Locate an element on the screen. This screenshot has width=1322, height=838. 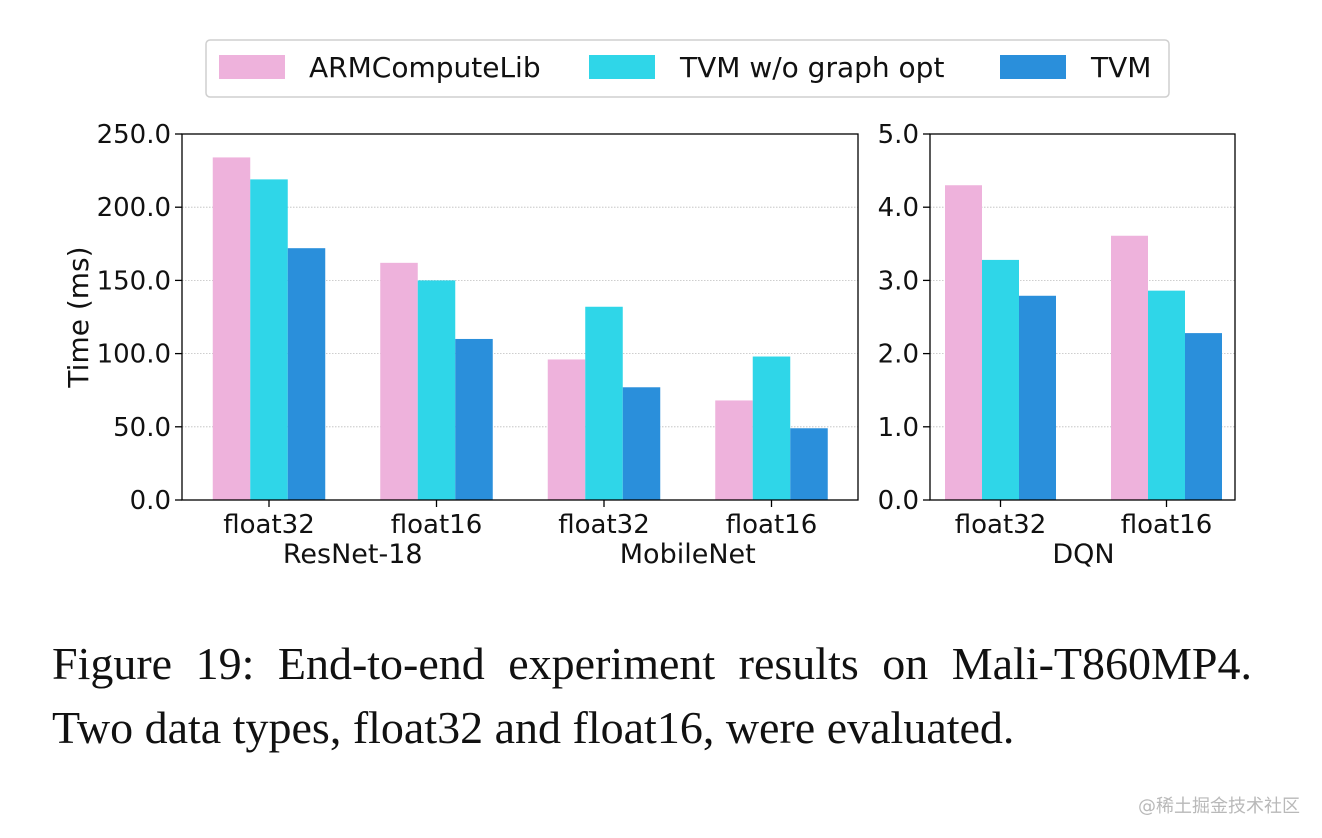
y-tick-label: 100.0 is located at coordinates (134, 355).